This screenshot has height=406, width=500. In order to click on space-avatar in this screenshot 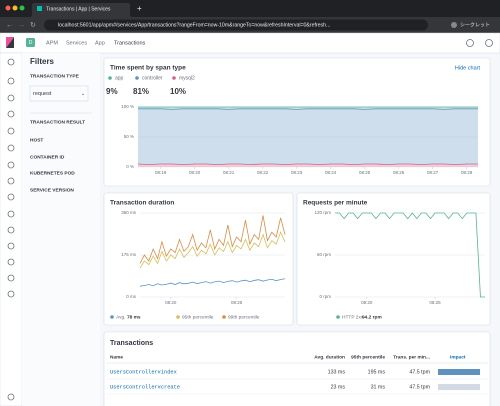, I will do `click(30, 42)`.